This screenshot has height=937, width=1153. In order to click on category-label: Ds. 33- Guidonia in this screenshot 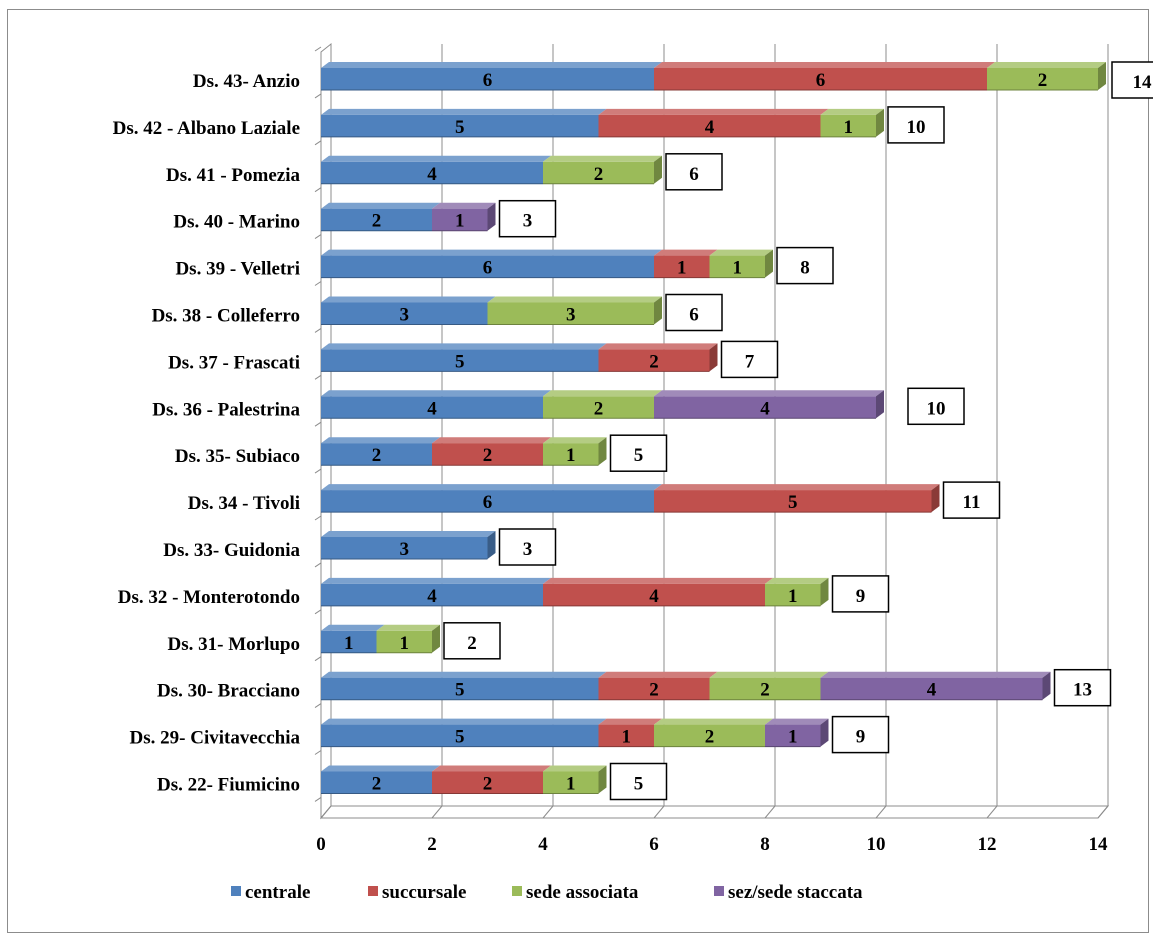, I will do `click(231, 550)`.